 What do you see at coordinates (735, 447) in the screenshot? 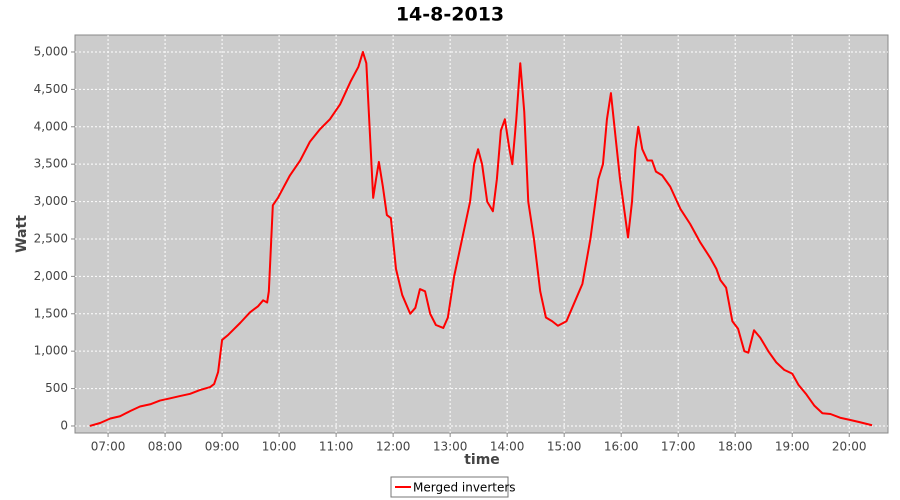
I see `x-tick-label: 18:00` at bounding box center [735, 447].